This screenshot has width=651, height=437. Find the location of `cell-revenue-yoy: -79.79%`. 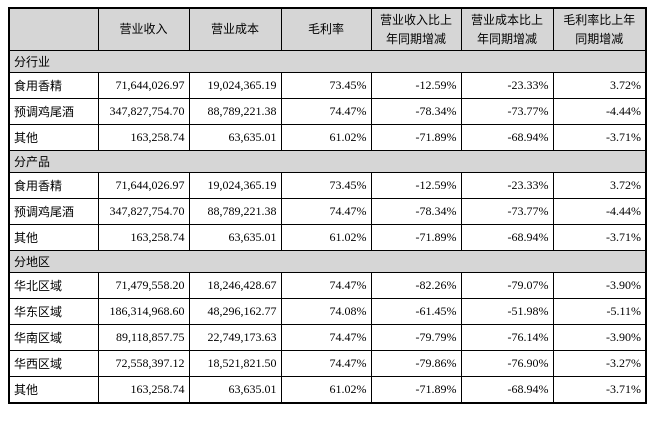

cell-revenue-yoy: -79.79% is located at coordinates (416, 338).